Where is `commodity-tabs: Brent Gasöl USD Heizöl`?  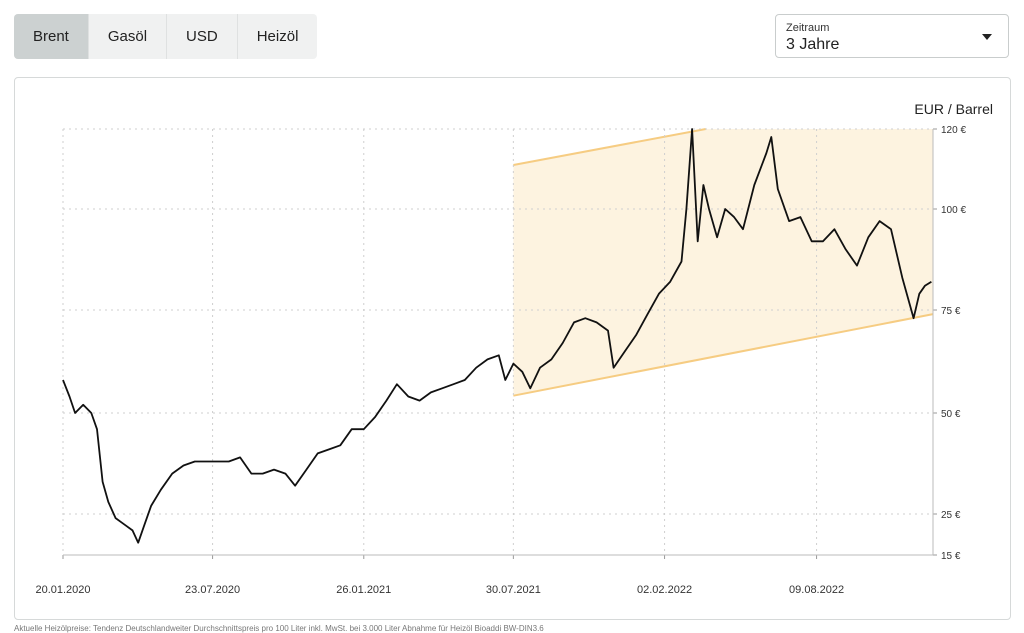
commodity-tabs: Brent Gasöl USD Heizöl is located at coordinates (166, 36).